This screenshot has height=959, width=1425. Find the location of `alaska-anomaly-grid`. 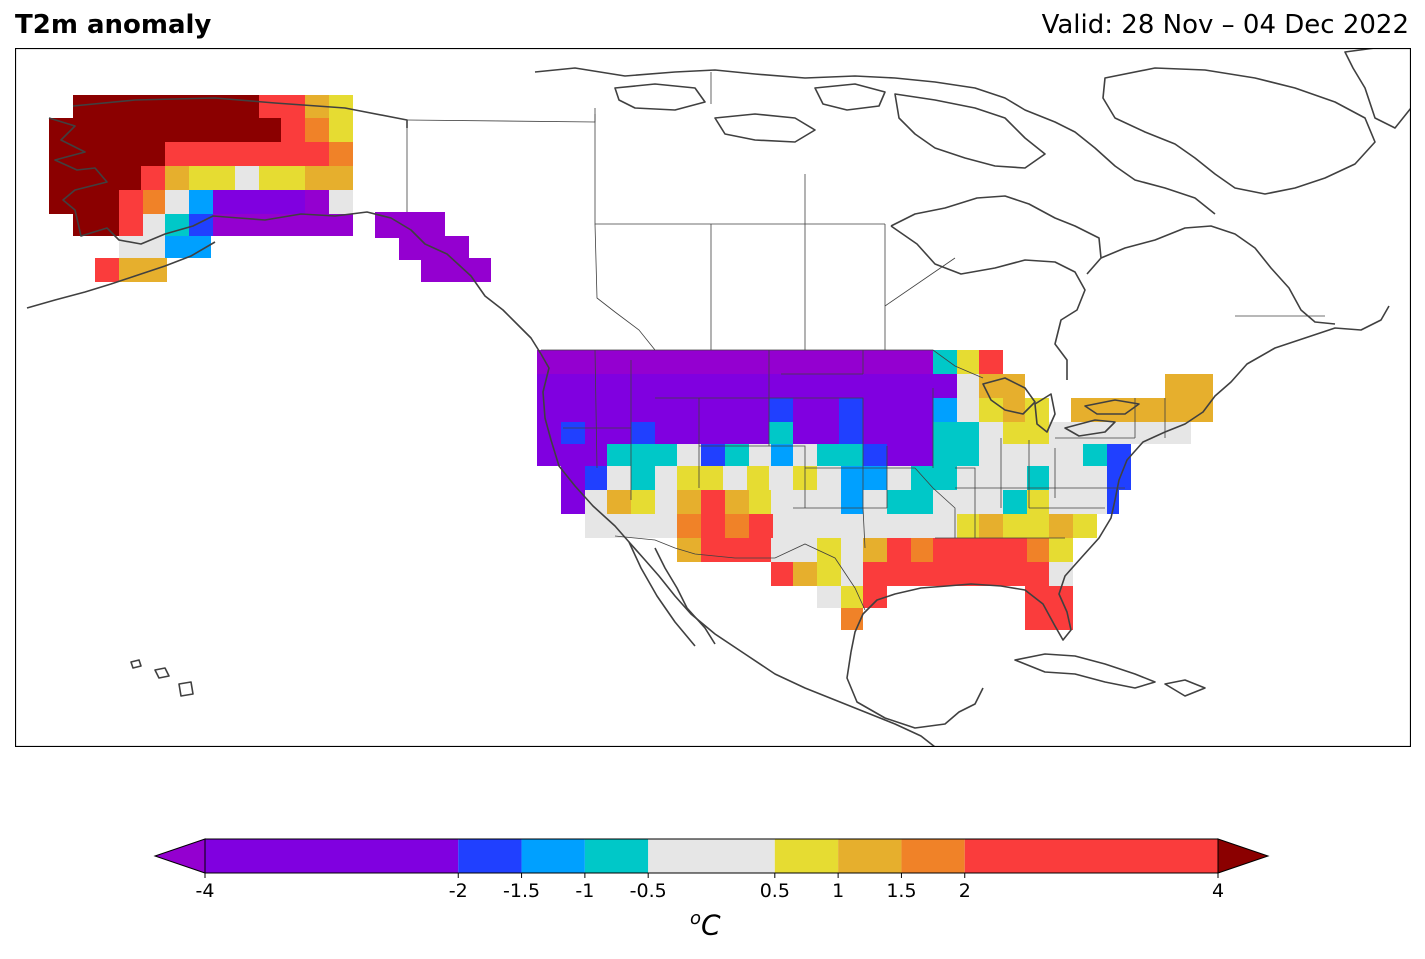

alaska-anomaly-grid is located at coordinates (270, 188).